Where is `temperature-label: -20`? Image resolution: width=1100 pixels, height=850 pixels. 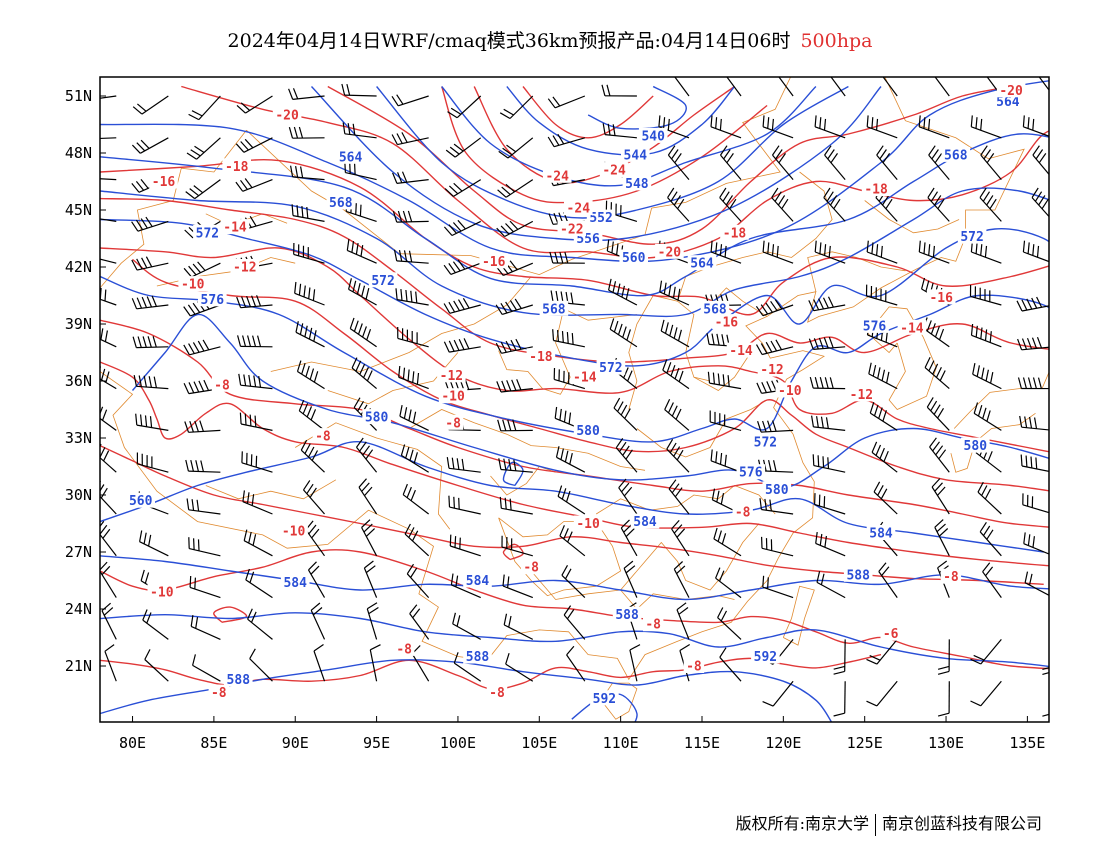
temperature-label: -20 is located at coordinates (287, 116).